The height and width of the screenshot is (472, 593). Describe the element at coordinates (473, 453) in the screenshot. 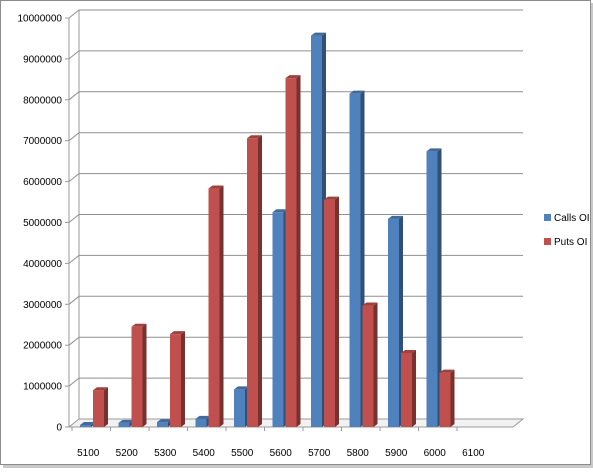

I see `x-tick-label: 6100` at that location.